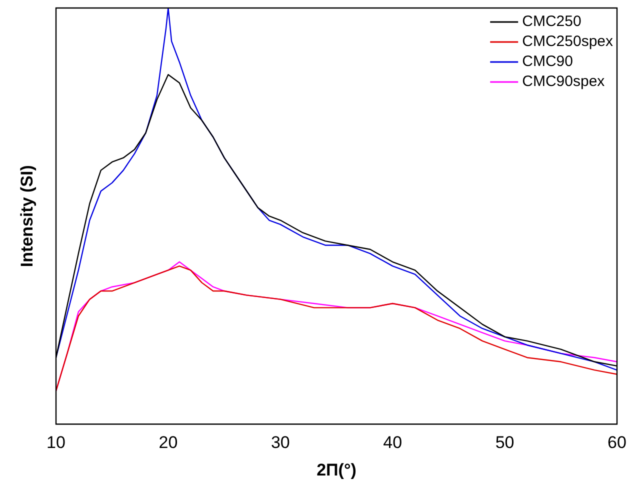  I want to click on x-tick-label: 50, so click(504, 442).